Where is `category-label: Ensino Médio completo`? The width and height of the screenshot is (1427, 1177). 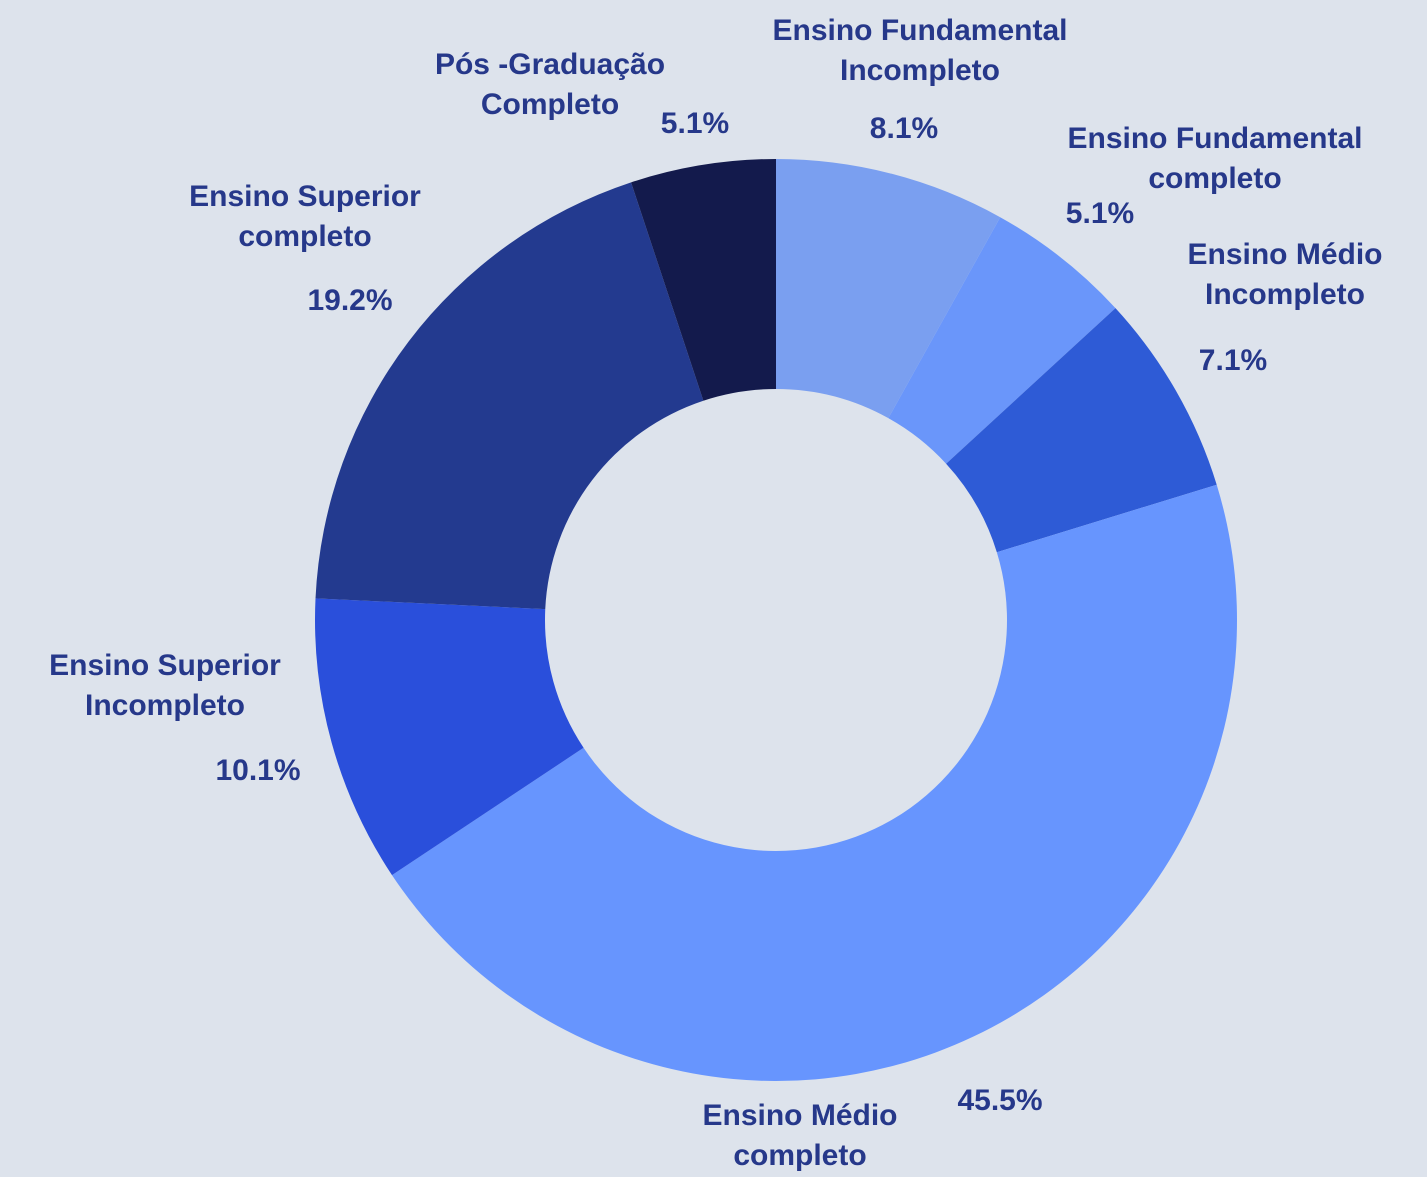 category-label: Ensino Médio completo is located at coordinates (800, 1135).